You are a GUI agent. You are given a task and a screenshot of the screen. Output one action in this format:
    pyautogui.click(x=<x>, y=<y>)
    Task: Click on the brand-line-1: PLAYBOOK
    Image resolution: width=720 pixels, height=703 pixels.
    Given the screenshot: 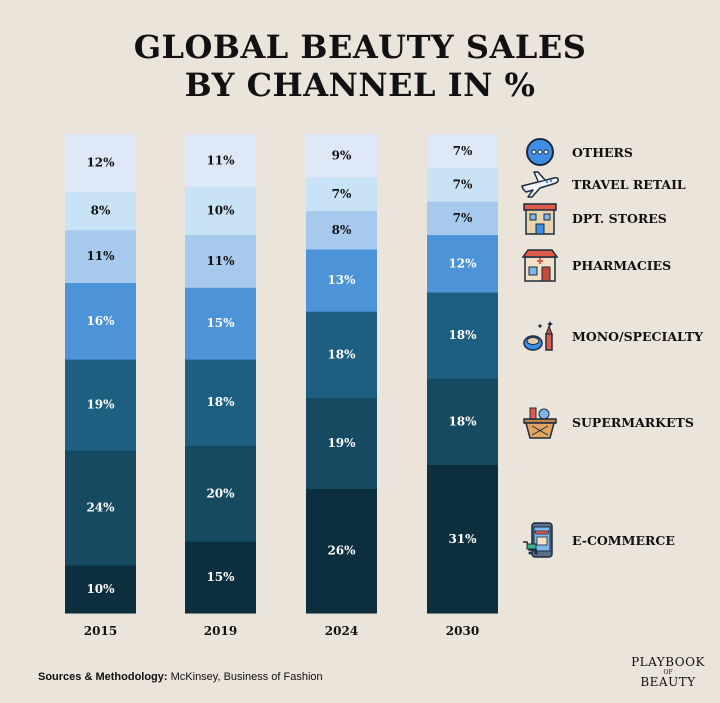 What is the action you would take?
    pyautogui.click(x=668, y=662)
    